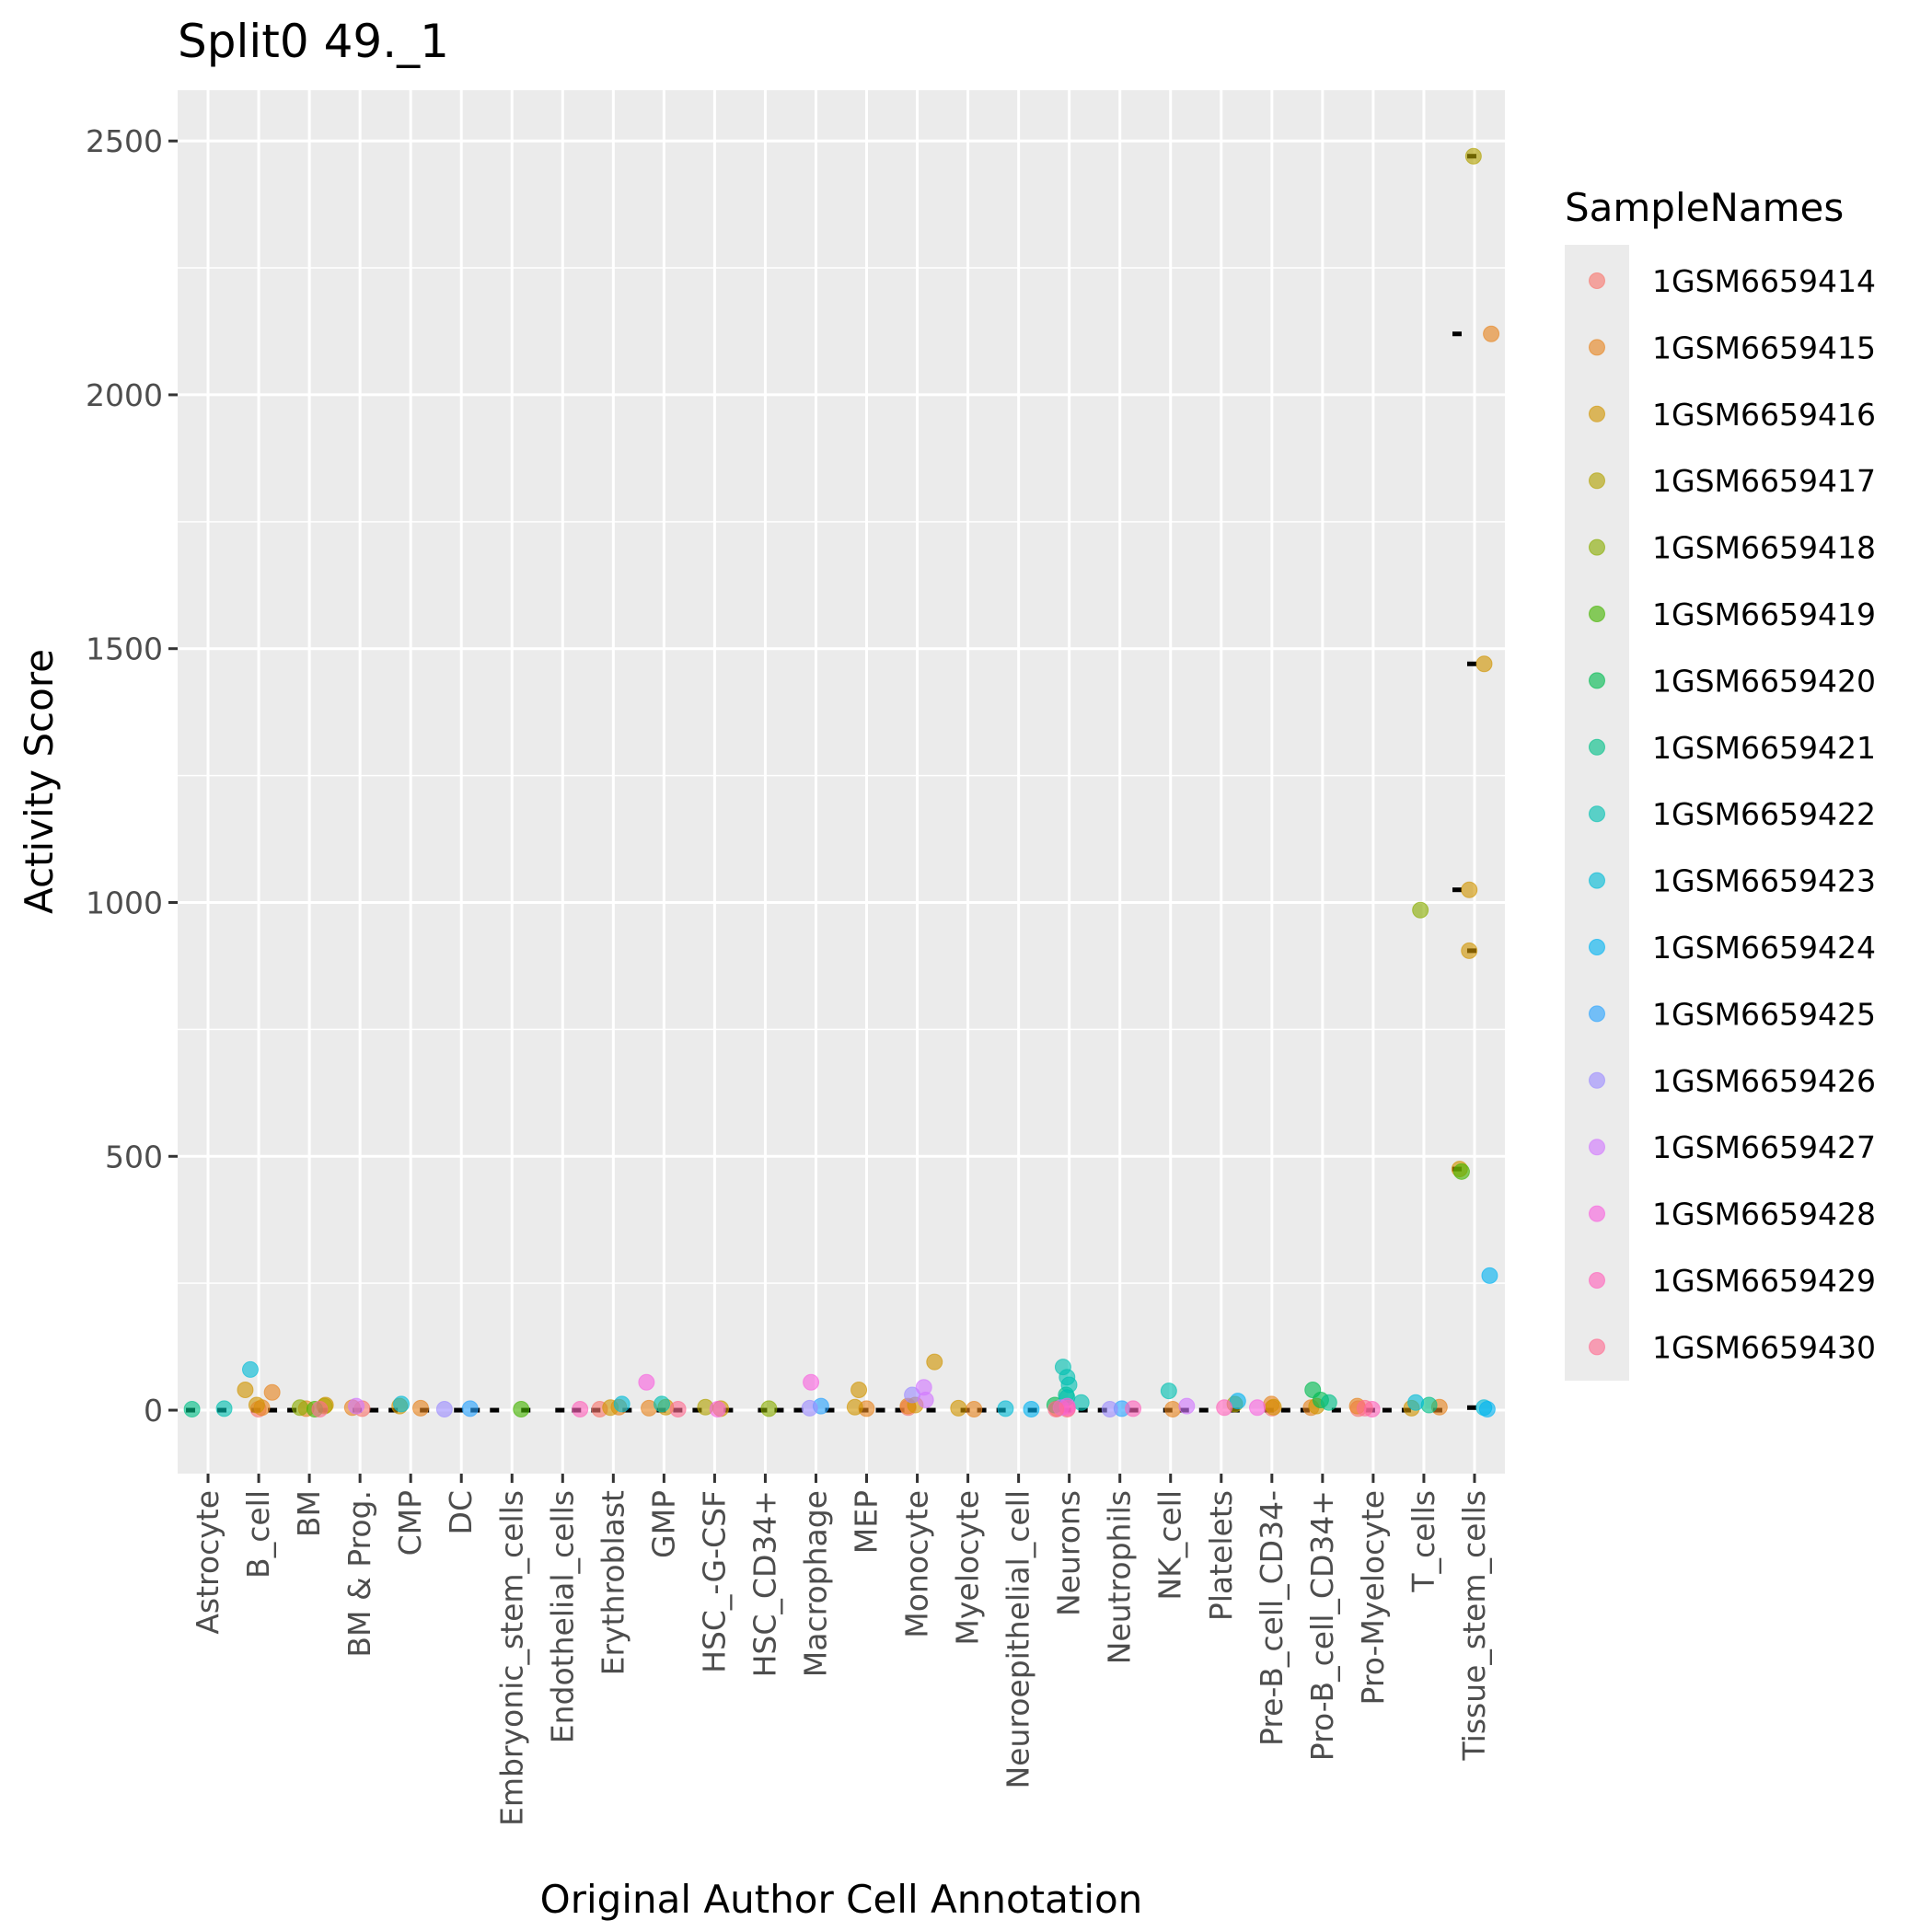  What do you see at coordinates (1764, 481) in the screenshot?
I see `legend-label: 1GSM6659417` at bounding box center [1764, 481].